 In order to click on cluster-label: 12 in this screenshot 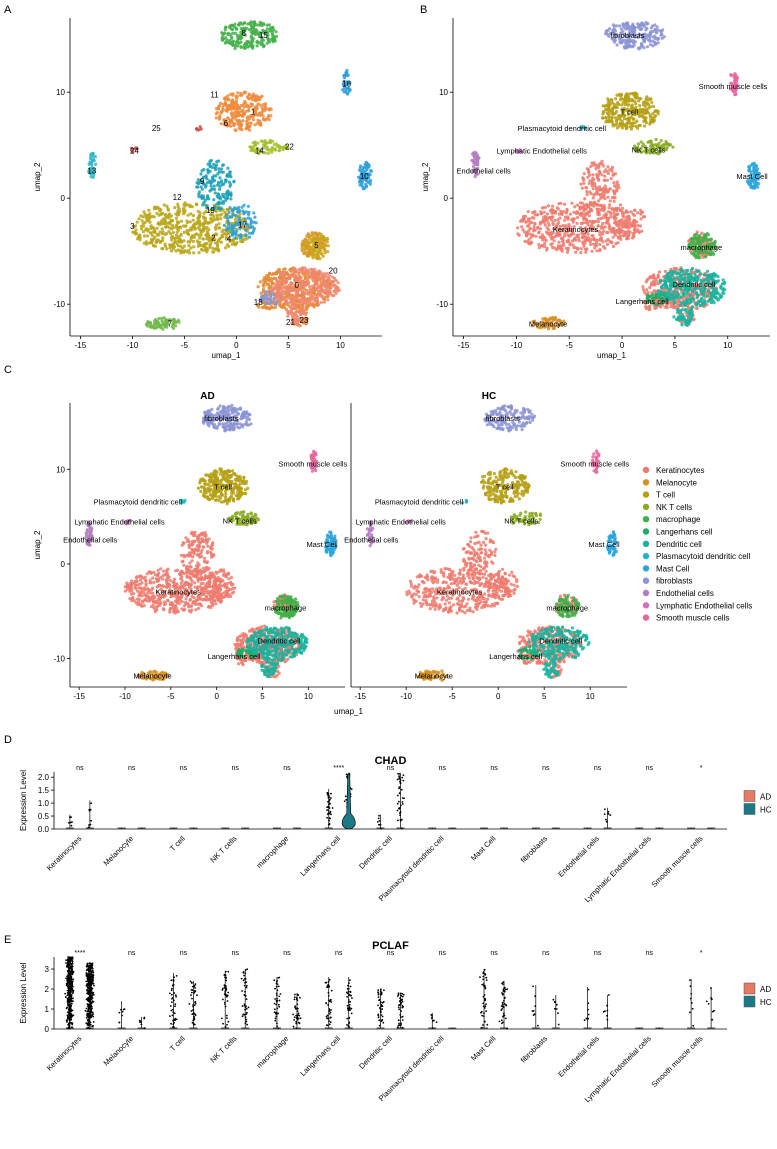, I will do `click(177, 197)`.